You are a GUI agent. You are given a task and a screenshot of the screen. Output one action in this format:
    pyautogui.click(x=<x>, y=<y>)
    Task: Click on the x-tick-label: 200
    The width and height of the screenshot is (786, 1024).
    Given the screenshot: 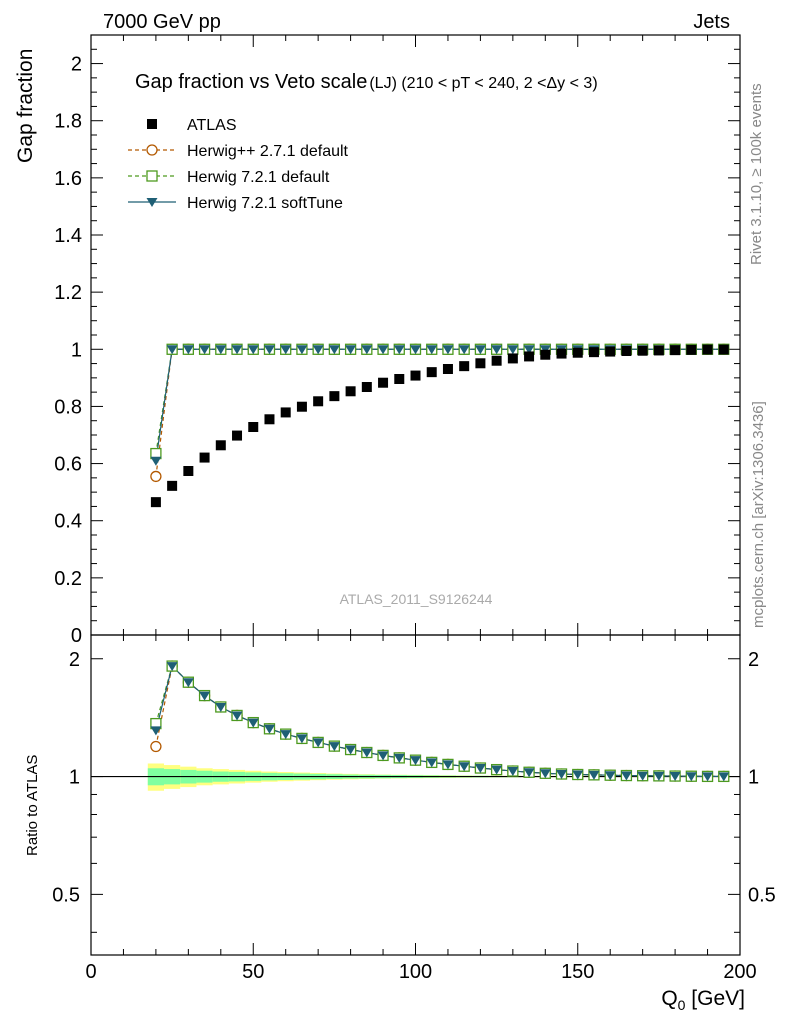 What is the action you would take?
    pyautogui.click(x=739, y=972)
    